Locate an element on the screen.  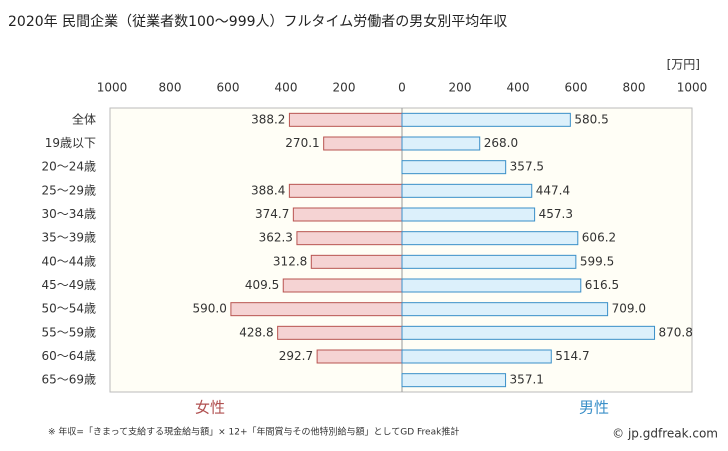
value-label: 514.7 is located at coordinates (572, 356).